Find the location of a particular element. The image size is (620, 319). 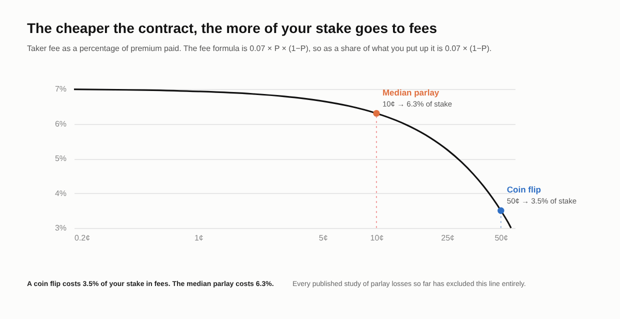

series-label: Median parlay is located at coordinates (411, 92).